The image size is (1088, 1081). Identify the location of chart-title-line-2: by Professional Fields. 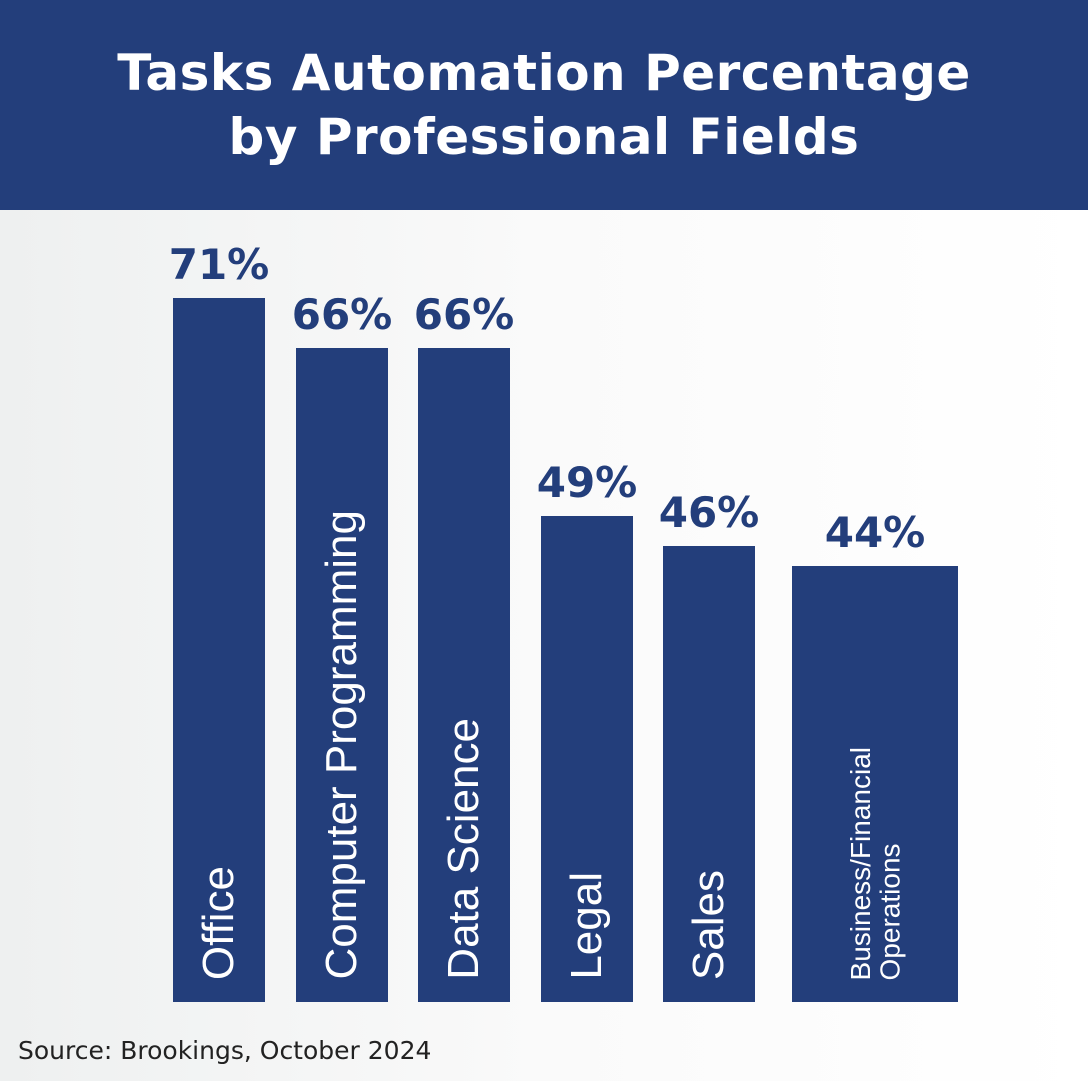
(544, 137).